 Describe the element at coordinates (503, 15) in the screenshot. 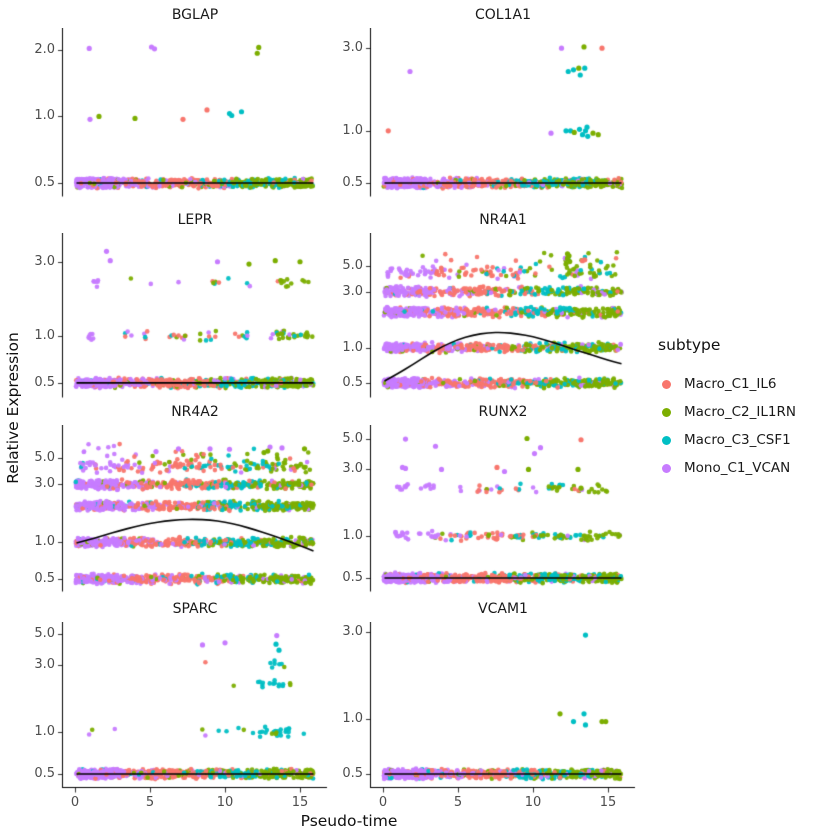

I see `facet-title-col1a1: COL1A1` at that location.